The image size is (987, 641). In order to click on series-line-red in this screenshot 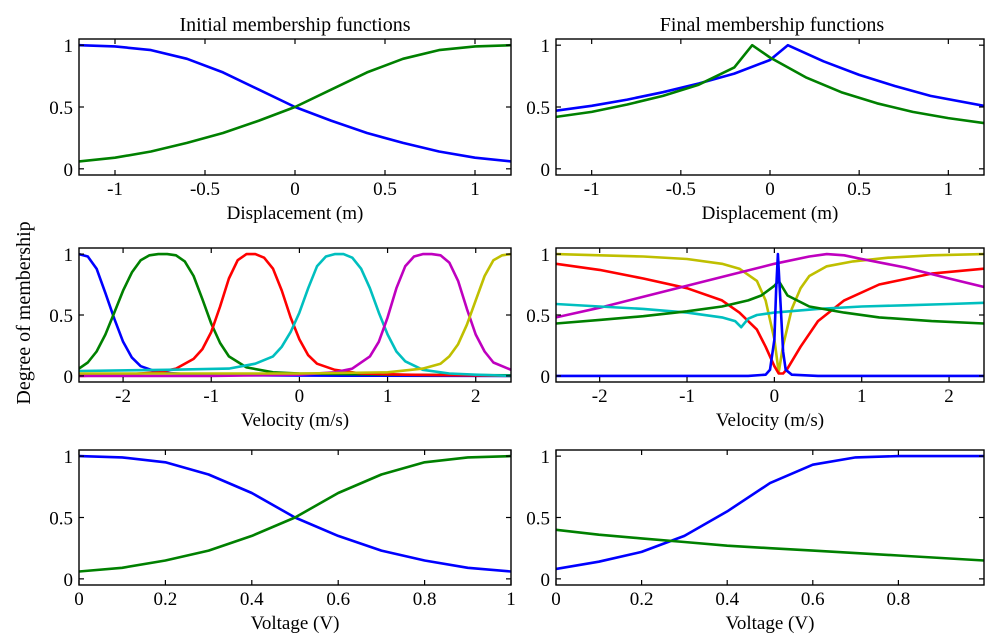, I will do `click(295, 315)`.